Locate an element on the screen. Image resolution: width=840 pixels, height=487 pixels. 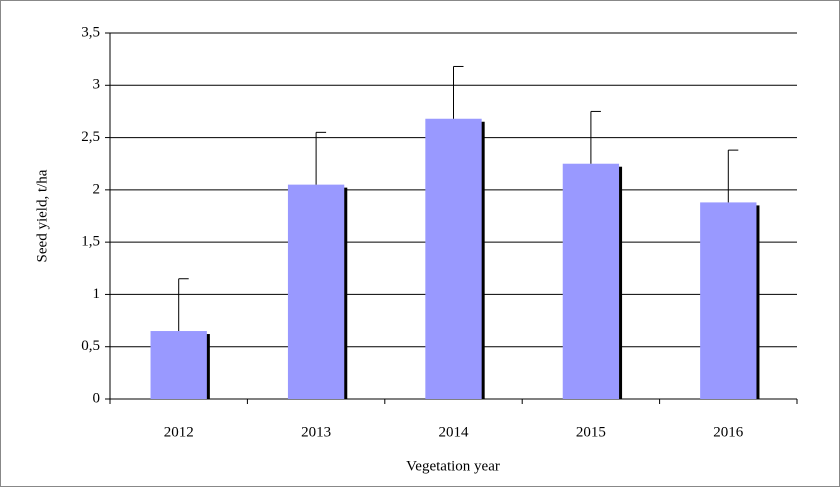
y-tick-label: 0 is located at coordinates (97, 398).